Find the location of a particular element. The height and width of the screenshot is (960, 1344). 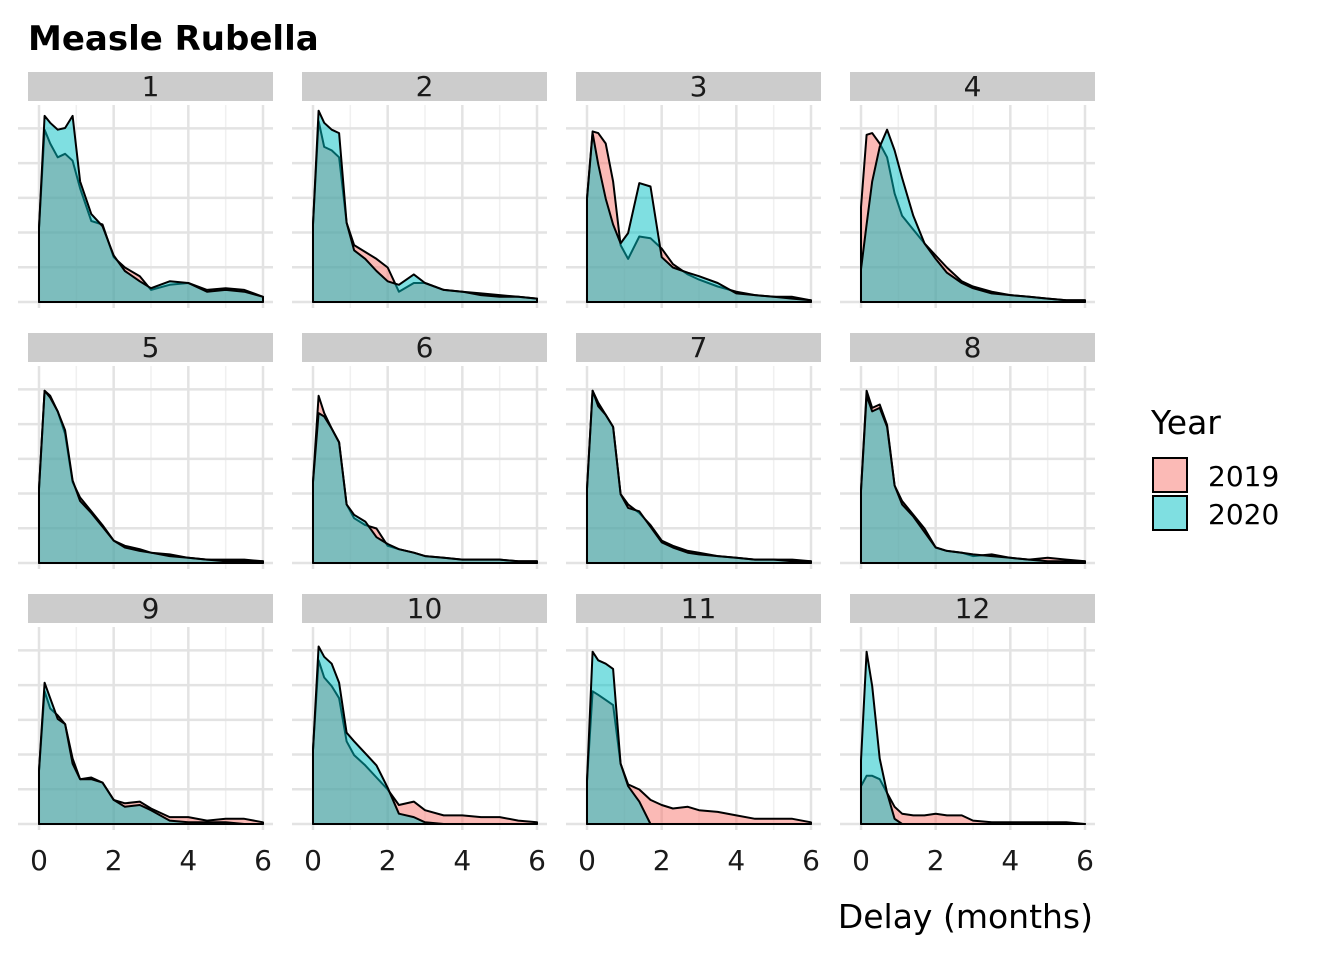

strip-label: 12 is located at coordinates (973, 608).